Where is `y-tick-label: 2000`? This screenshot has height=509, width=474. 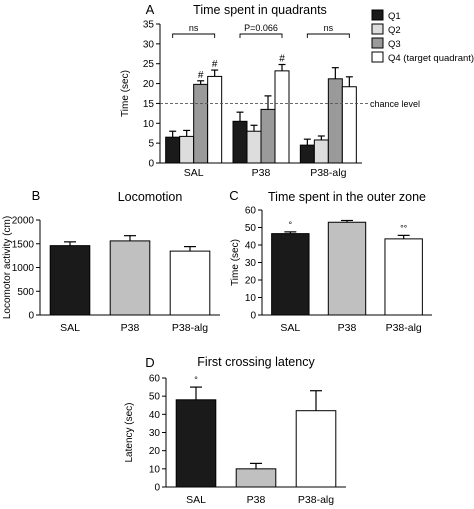 y-tick-label: 2000 is located at coordinates (23, 221).